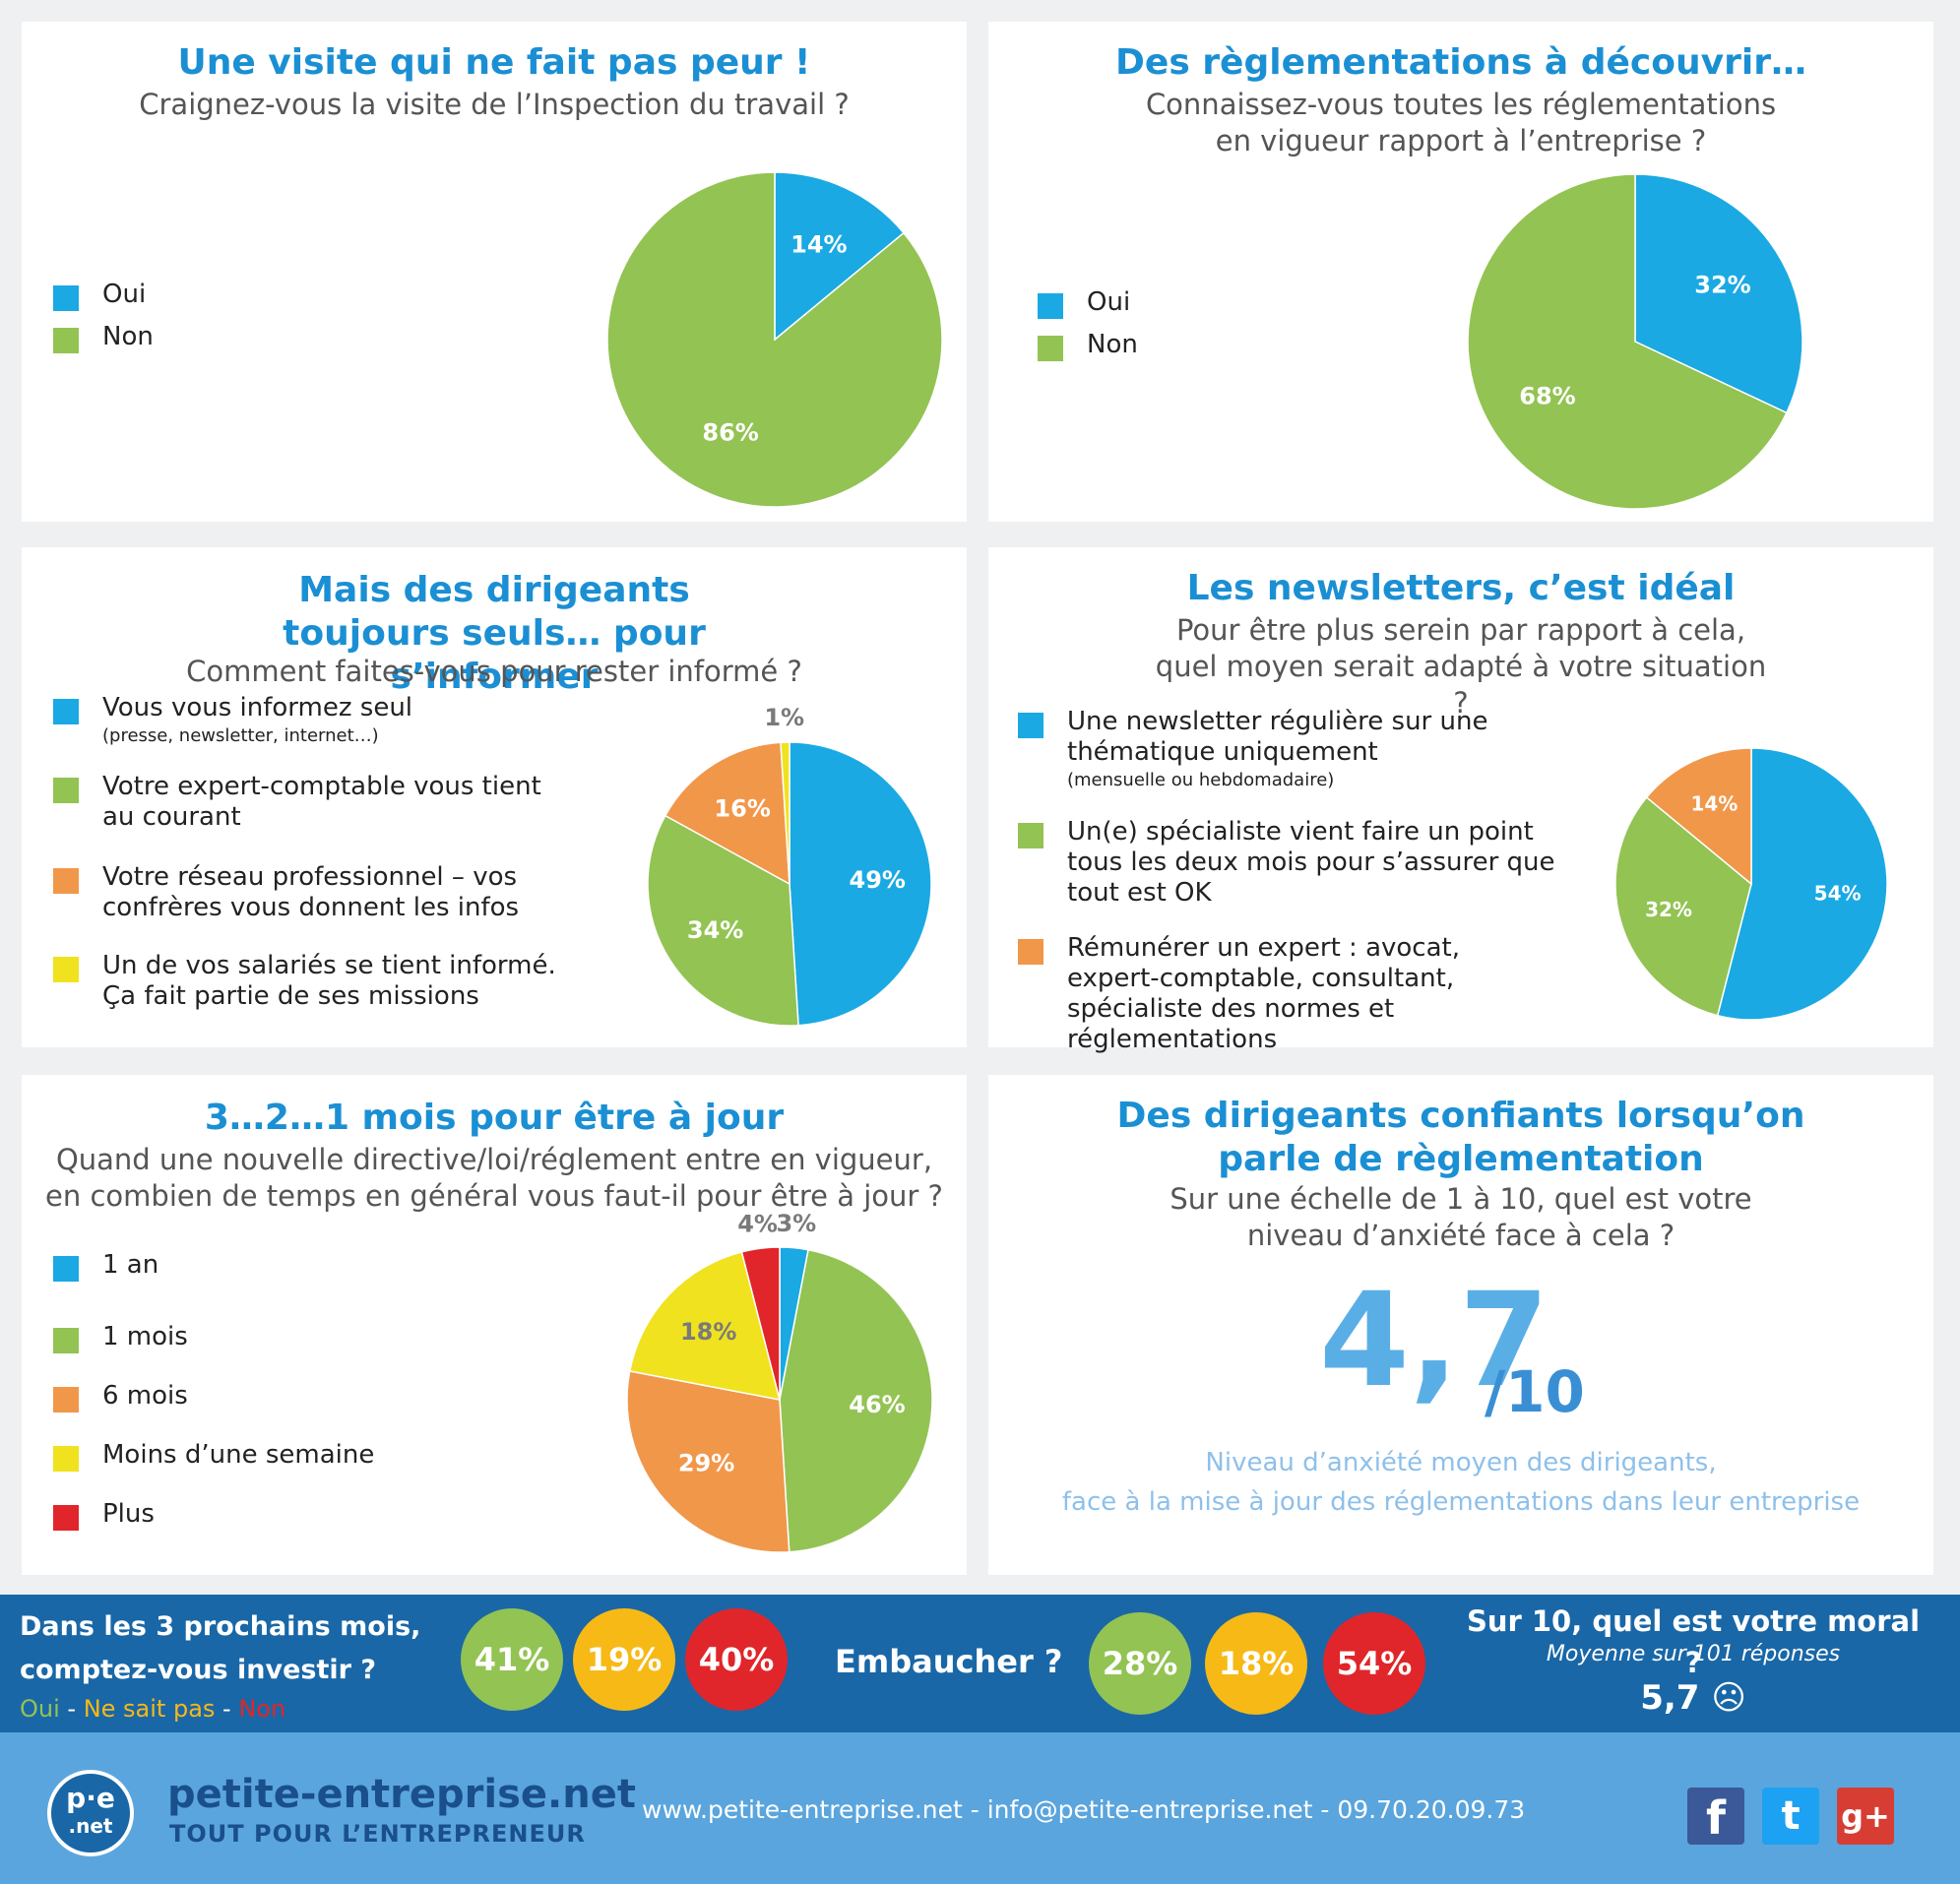 The height and width of the screenshot is (1884, 1960). Describe the element at coordinates (512, 1660) in the screenshot. I see `invest-oui-circle: 41%` at that location.